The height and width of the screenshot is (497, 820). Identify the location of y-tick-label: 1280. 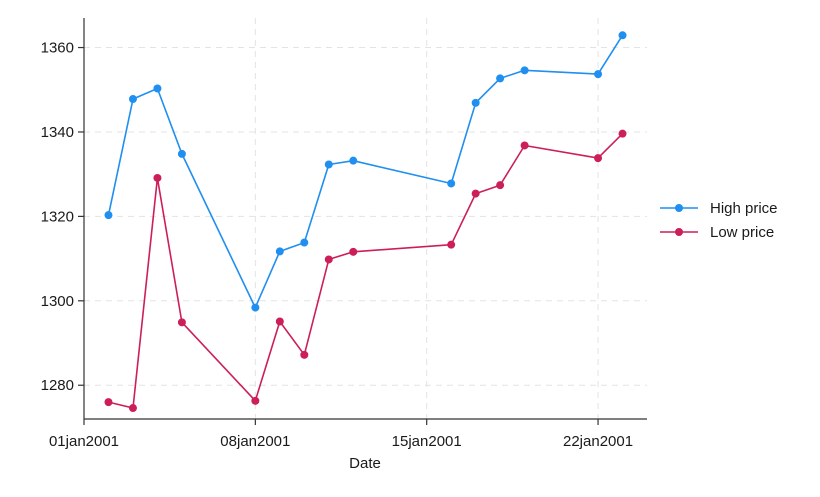
(57, 385).